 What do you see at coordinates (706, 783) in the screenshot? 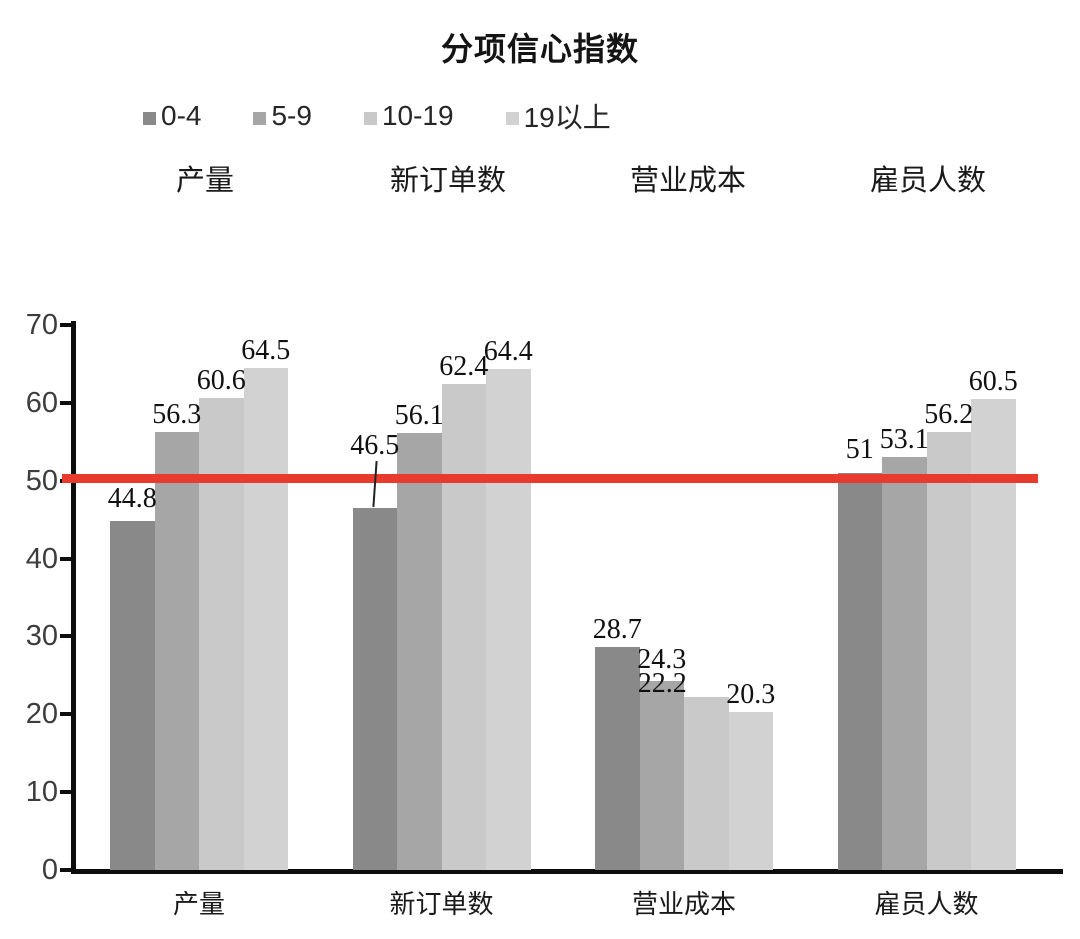
I see `bar-10-19-营业成本` at bounding box center [706, 783].